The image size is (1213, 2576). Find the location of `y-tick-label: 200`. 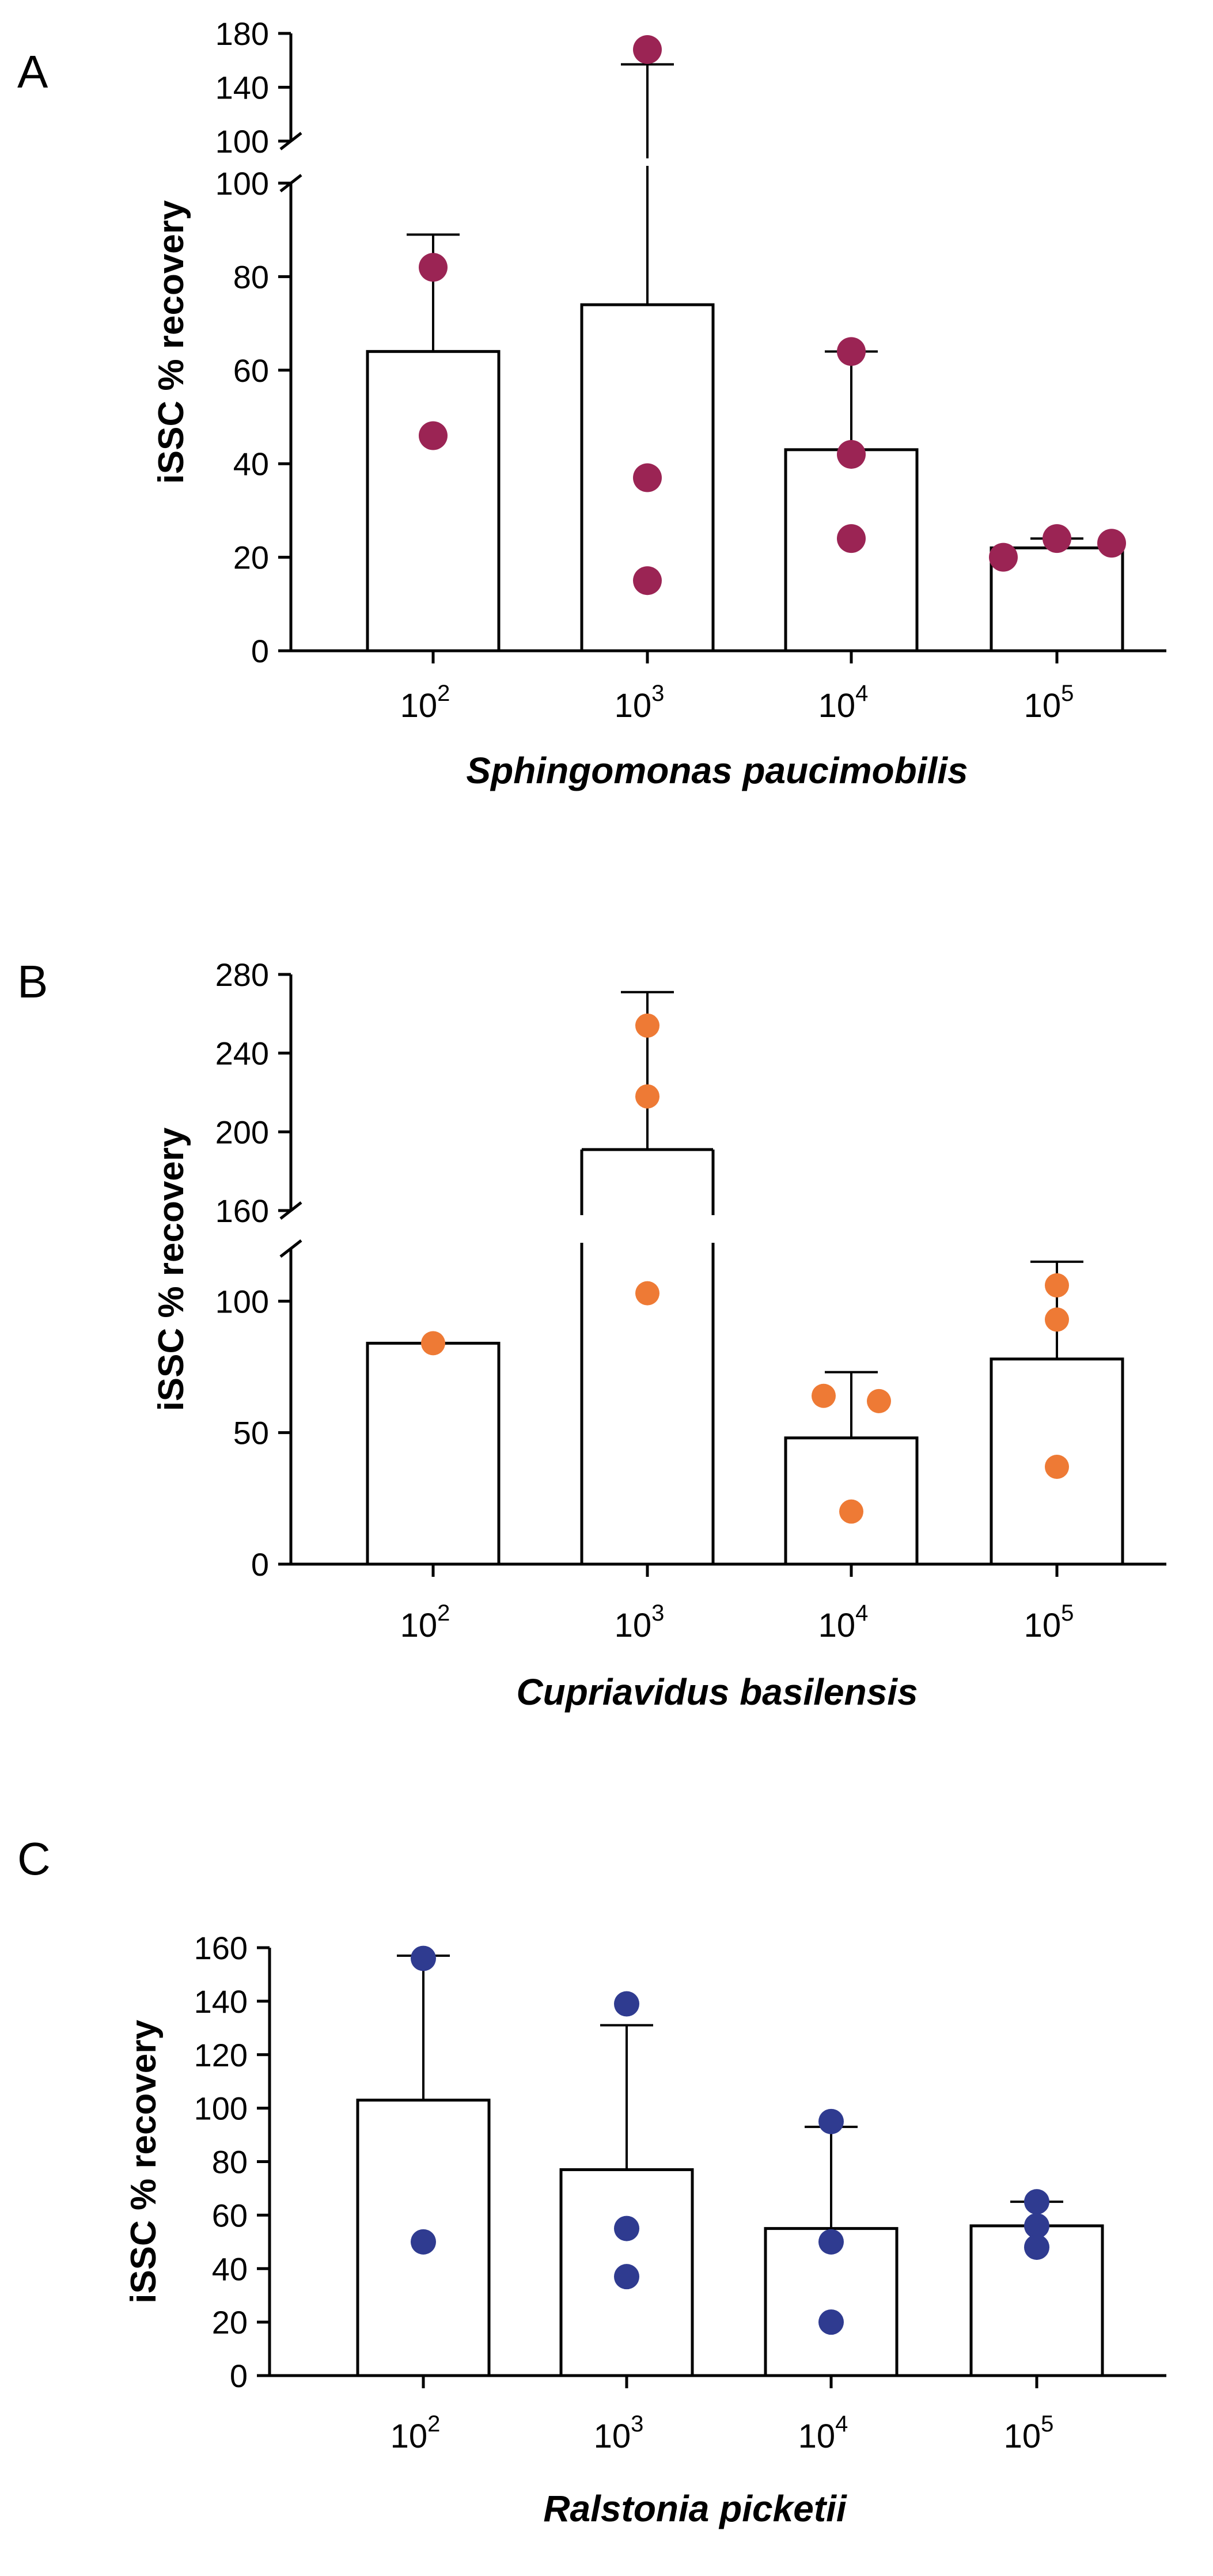

y-tick-label: 200 is located at coordinates (242, 1132).